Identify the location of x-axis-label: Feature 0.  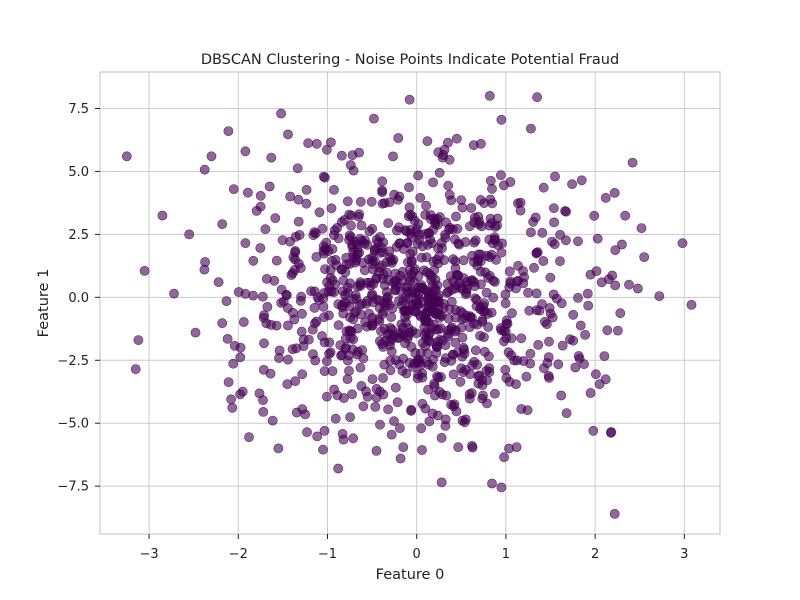
(410, 575).